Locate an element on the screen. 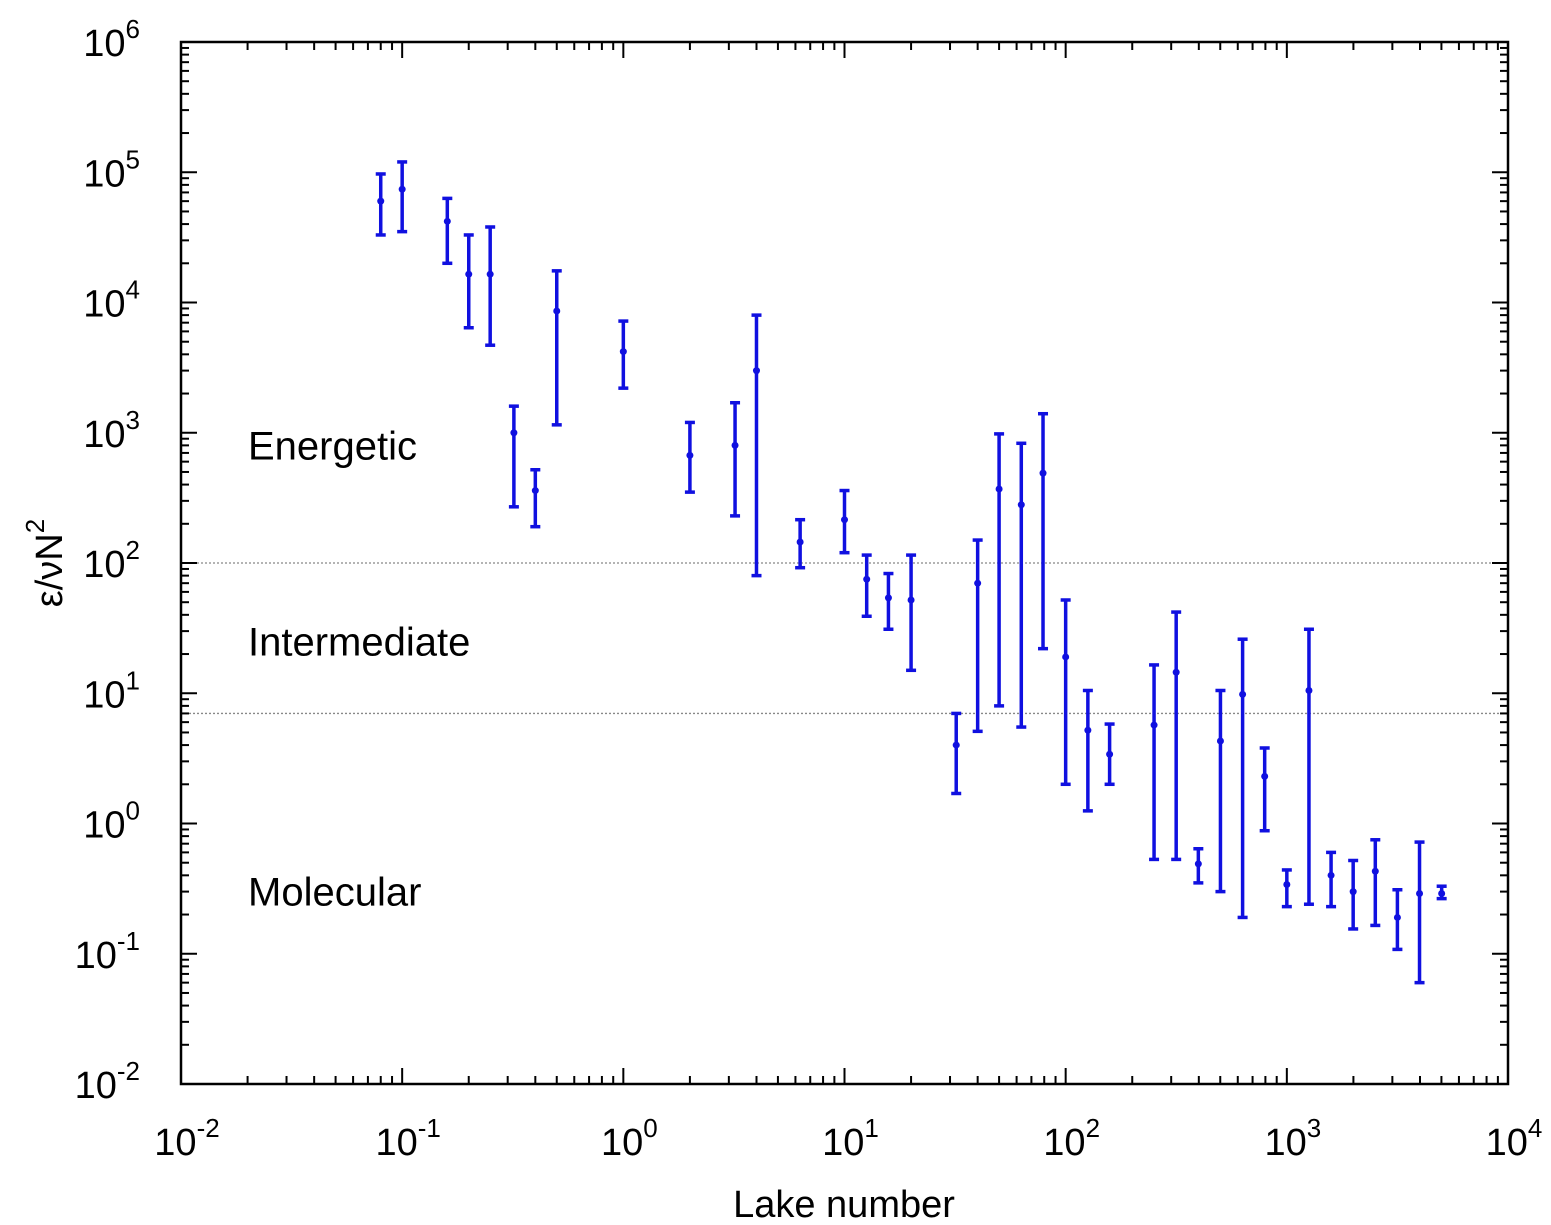  y-tick-label-exp: -2 is located at coordinates (128, 1071).